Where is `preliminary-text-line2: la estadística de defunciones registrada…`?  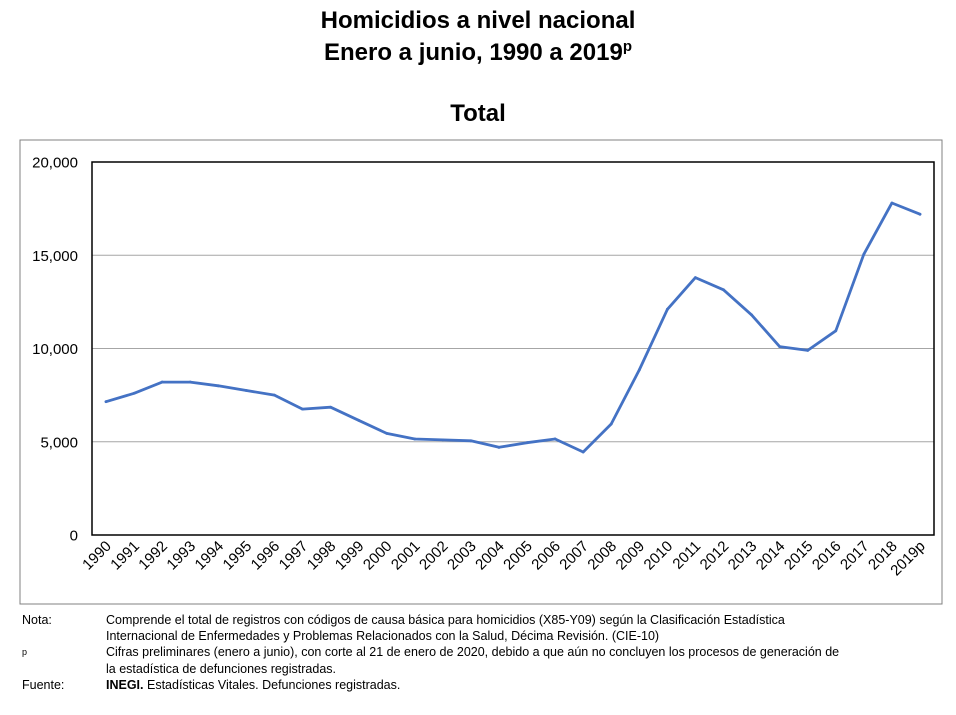
preliminary-text-line2: la estadística de defunciones registrada… is located at coordinates (221, 668).